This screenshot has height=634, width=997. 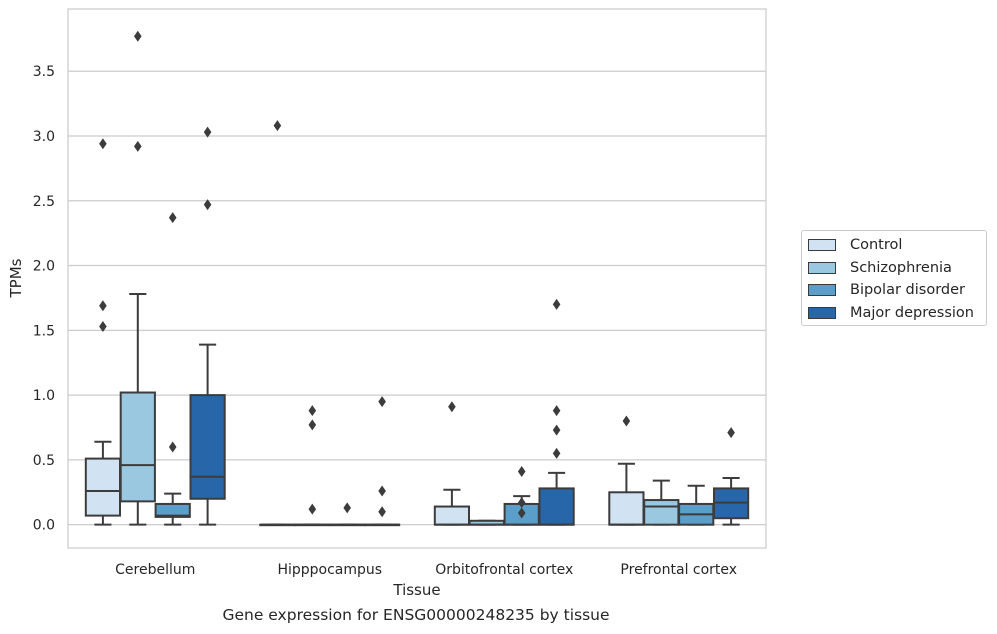 I want to click on x-tick-label: Prefrontal cortex, so click(x=678, y=570).